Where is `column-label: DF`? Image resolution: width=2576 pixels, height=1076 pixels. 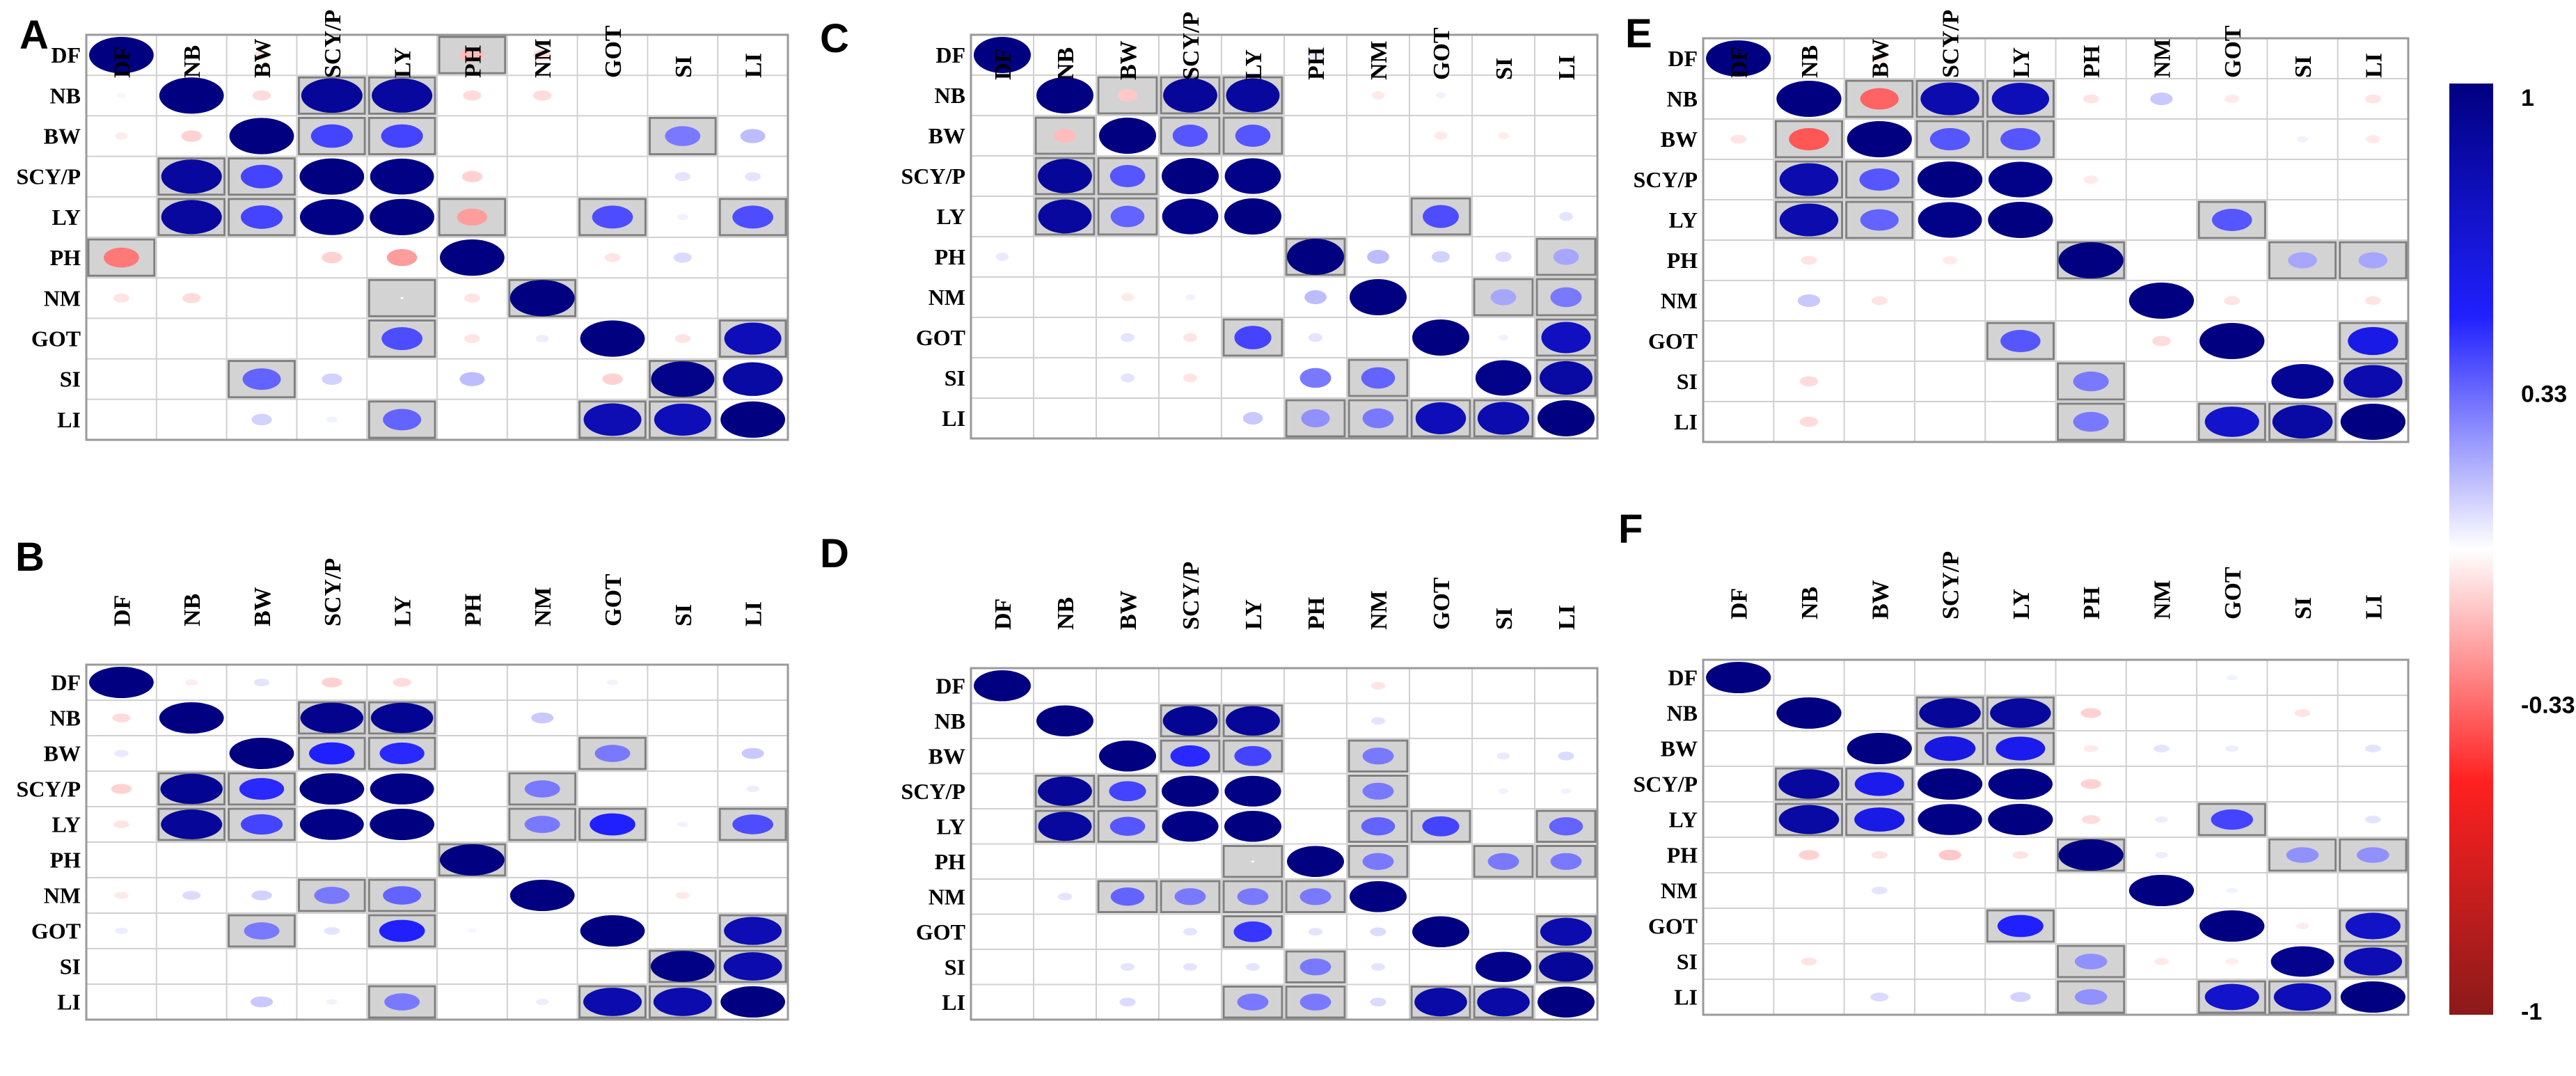 column-label: DF is located at coordinates (122, 610).